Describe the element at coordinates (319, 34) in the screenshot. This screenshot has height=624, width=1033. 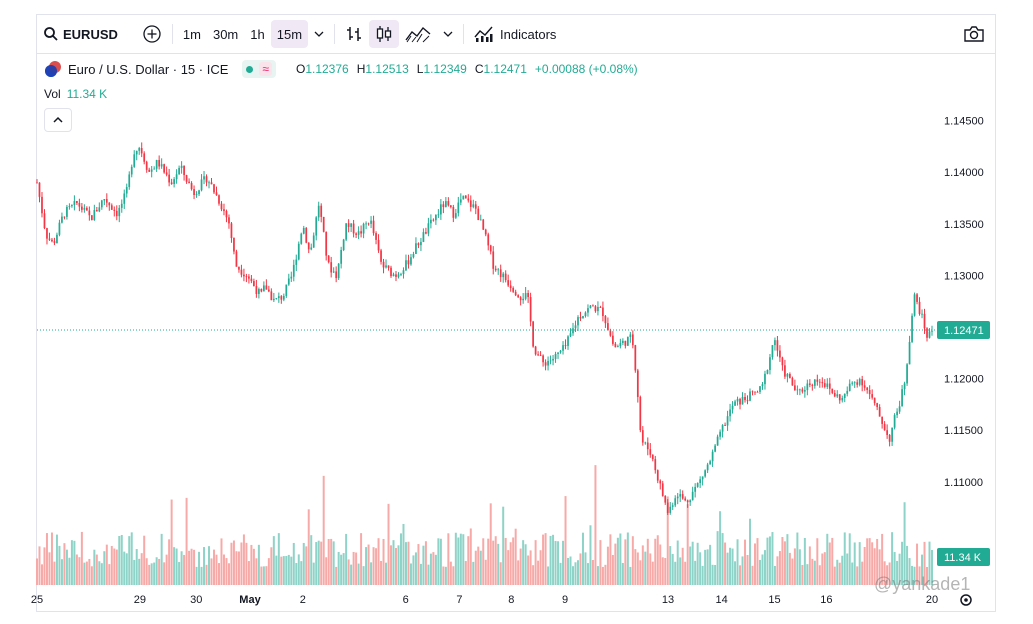
I see `interval-dropdown` at that location.